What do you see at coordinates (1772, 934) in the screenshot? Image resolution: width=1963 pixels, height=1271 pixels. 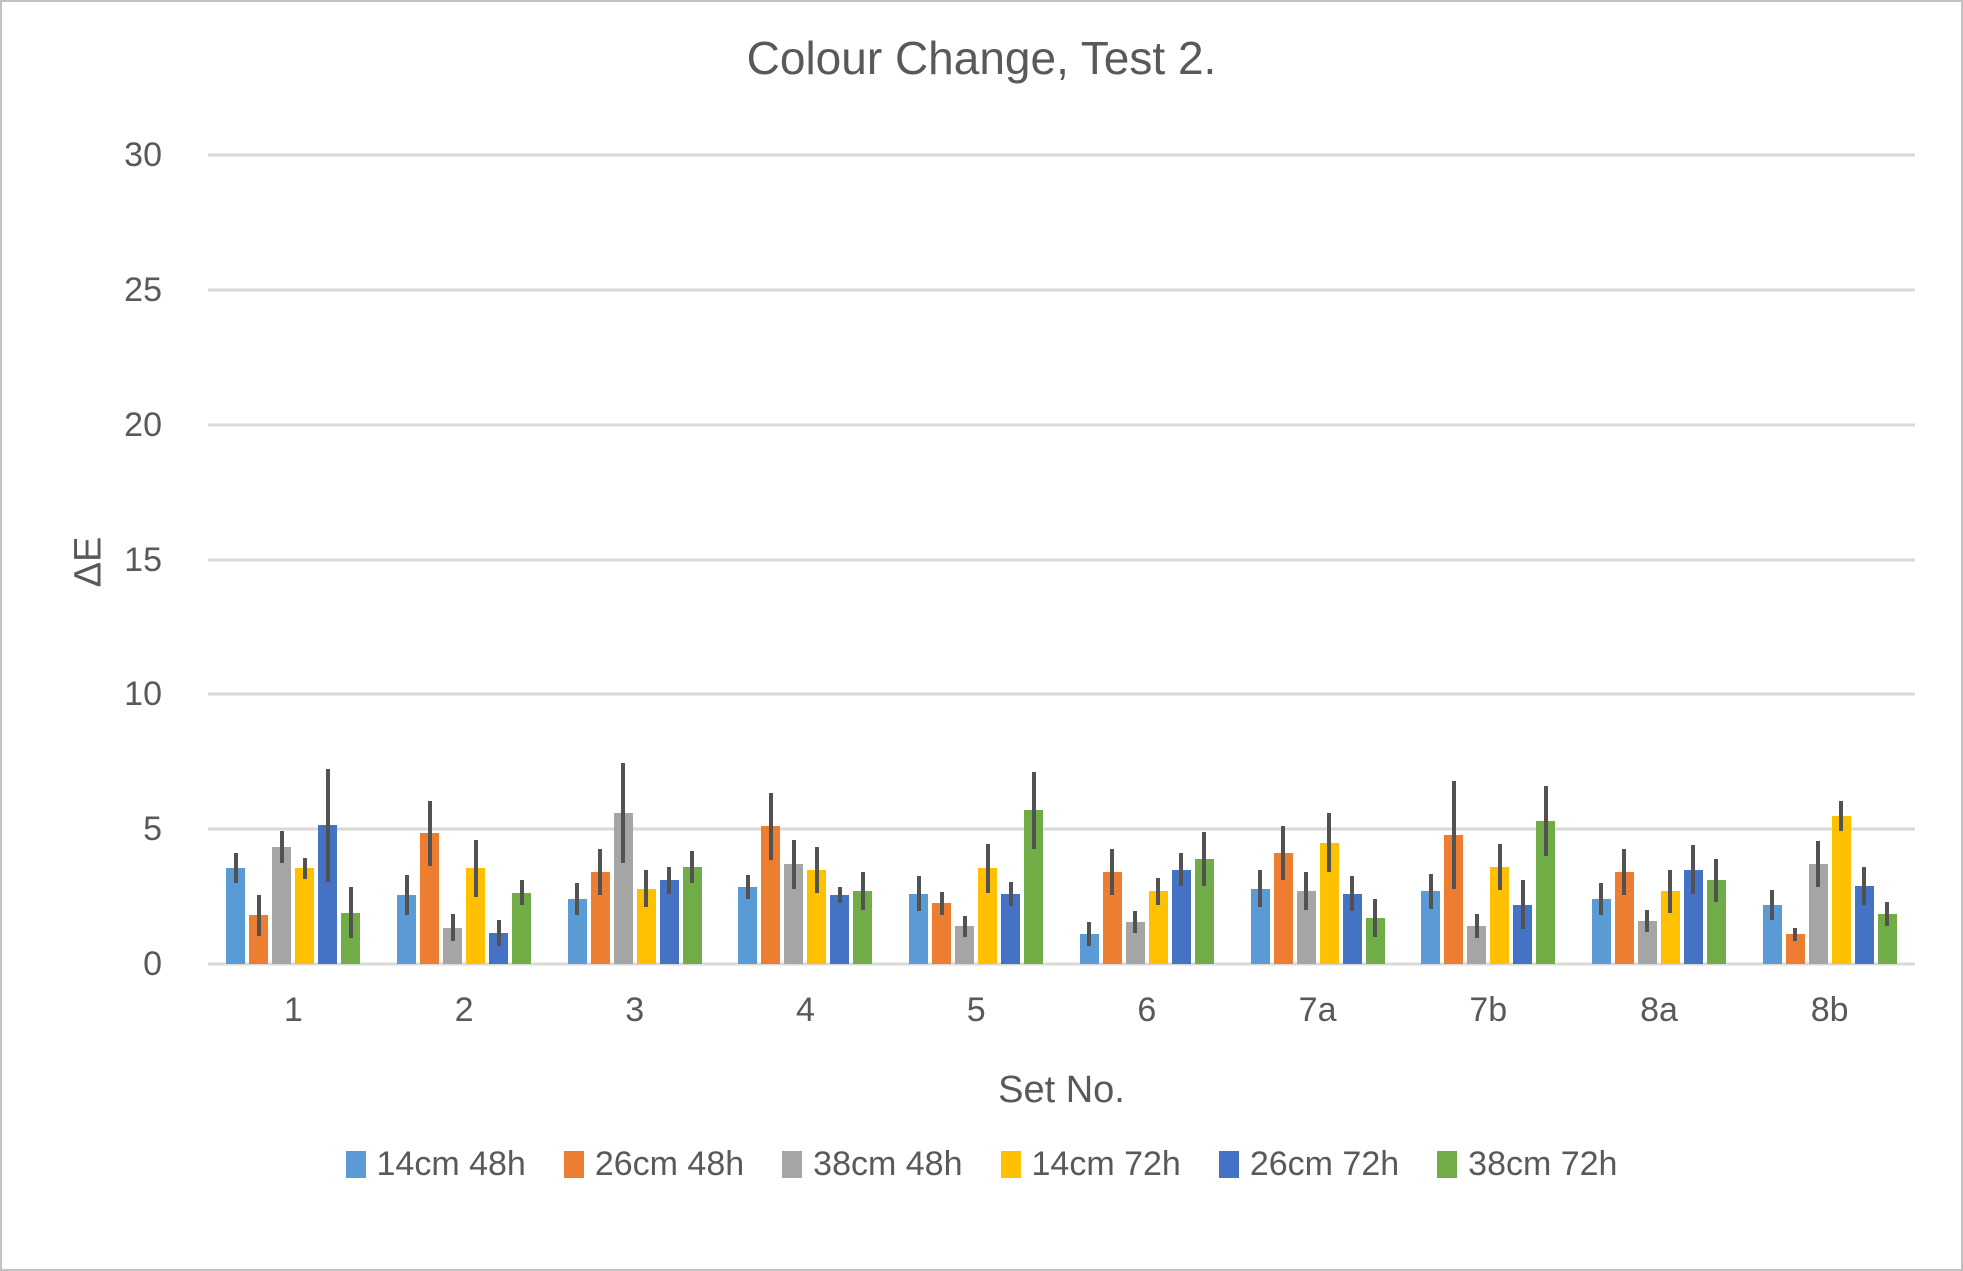 I see `bar-14cm-48h-set-8b` at bounding box center [1772, 934].